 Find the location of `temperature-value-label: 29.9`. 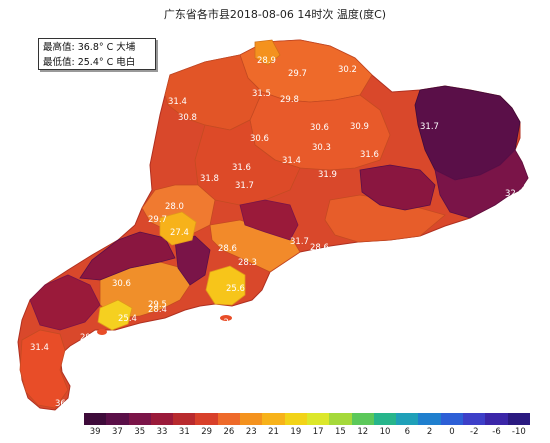

temperature-value-label: 29.9 is located at coordinates (89, 338).